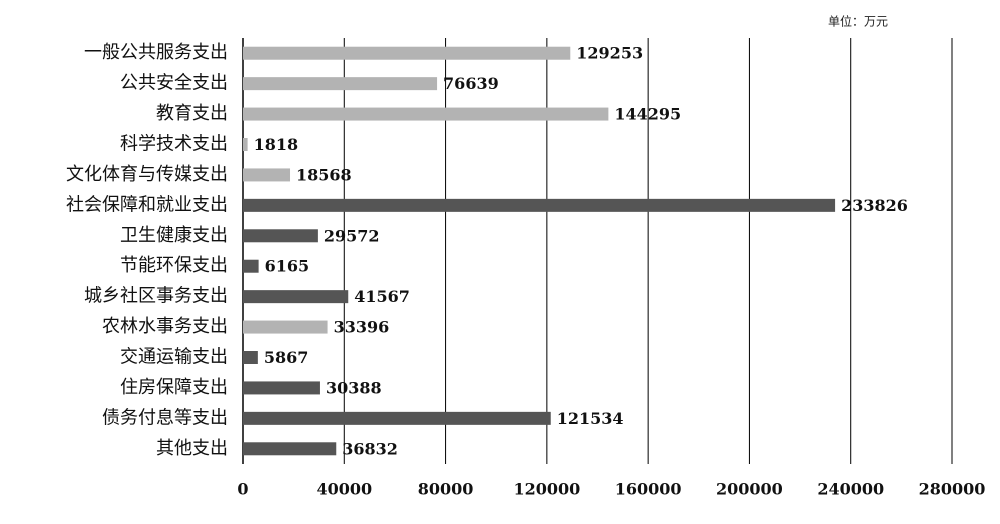  I want to click on value-label: 30388, so click(354, 387).